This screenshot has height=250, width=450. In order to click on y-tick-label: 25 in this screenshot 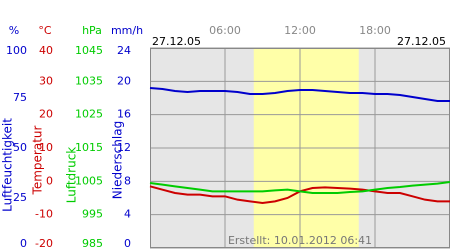, I will do `click(20, 197)`.